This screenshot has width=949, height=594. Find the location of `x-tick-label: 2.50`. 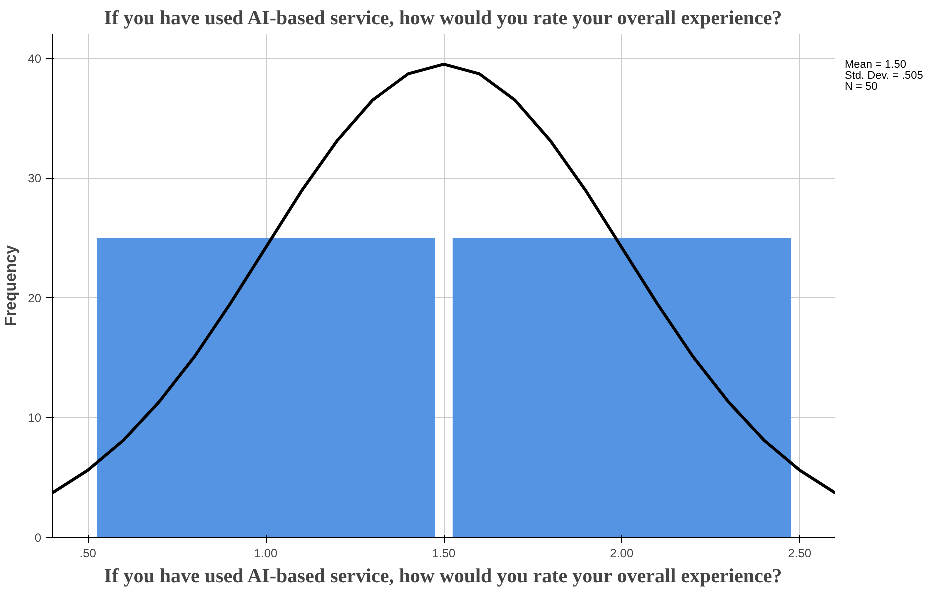

x-tick-label: 2.50 is located at coordinates (800, 553).